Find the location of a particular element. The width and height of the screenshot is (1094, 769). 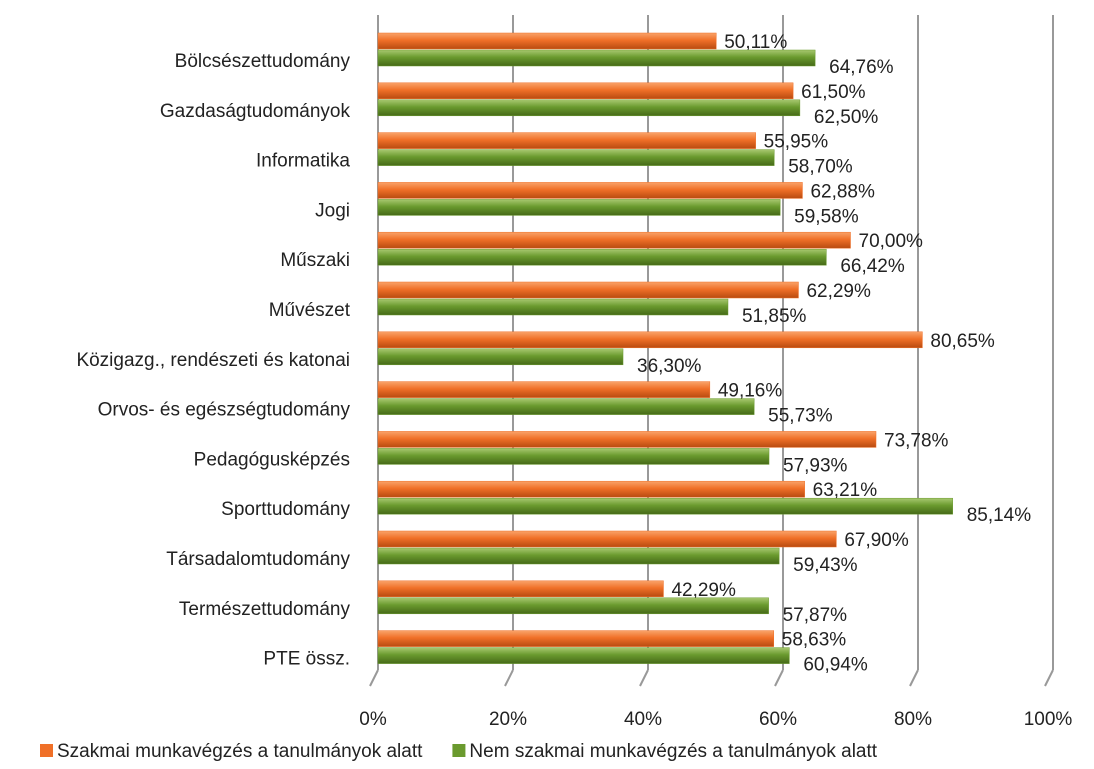

value-label: 58,63% is located at coordinates (814, 640).